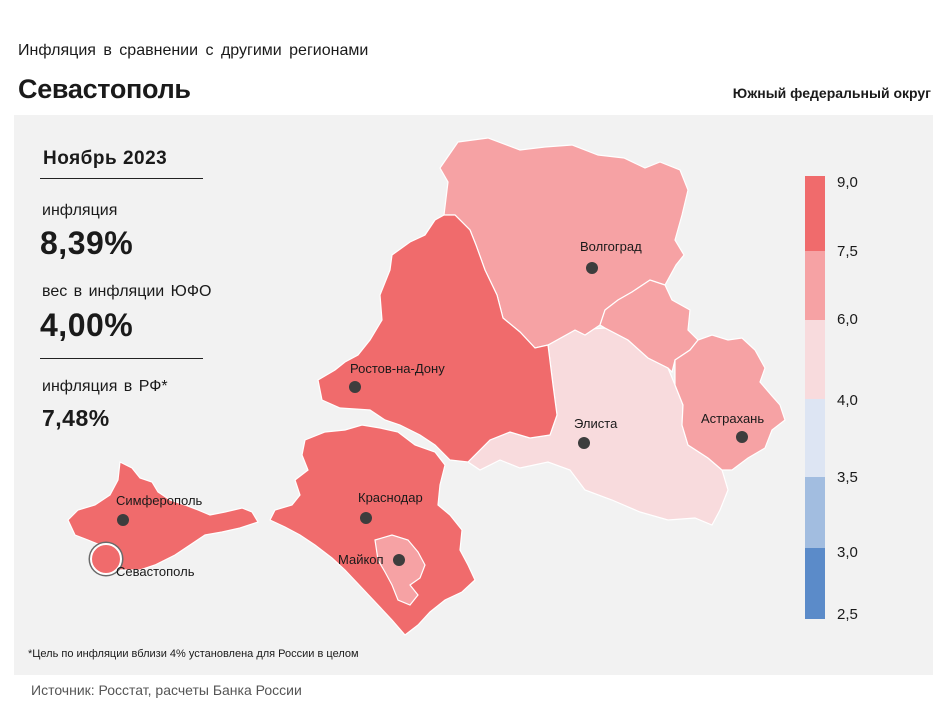 The width and height of the screenshot is (950, 713). Describe the element at coordinates (87, 243) in the screenshot. I see `inflation-value: 8,39%` at that location.